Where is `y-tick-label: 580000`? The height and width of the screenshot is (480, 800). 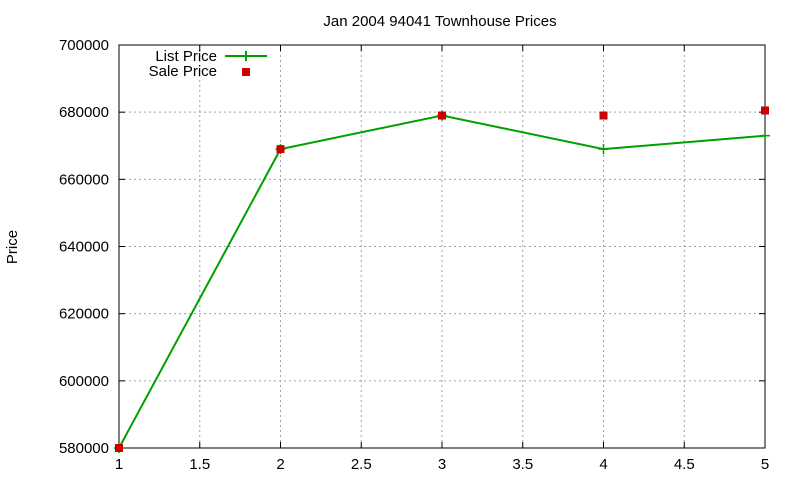 y-tick-label: 580000 is located at coordinates (84, 448).